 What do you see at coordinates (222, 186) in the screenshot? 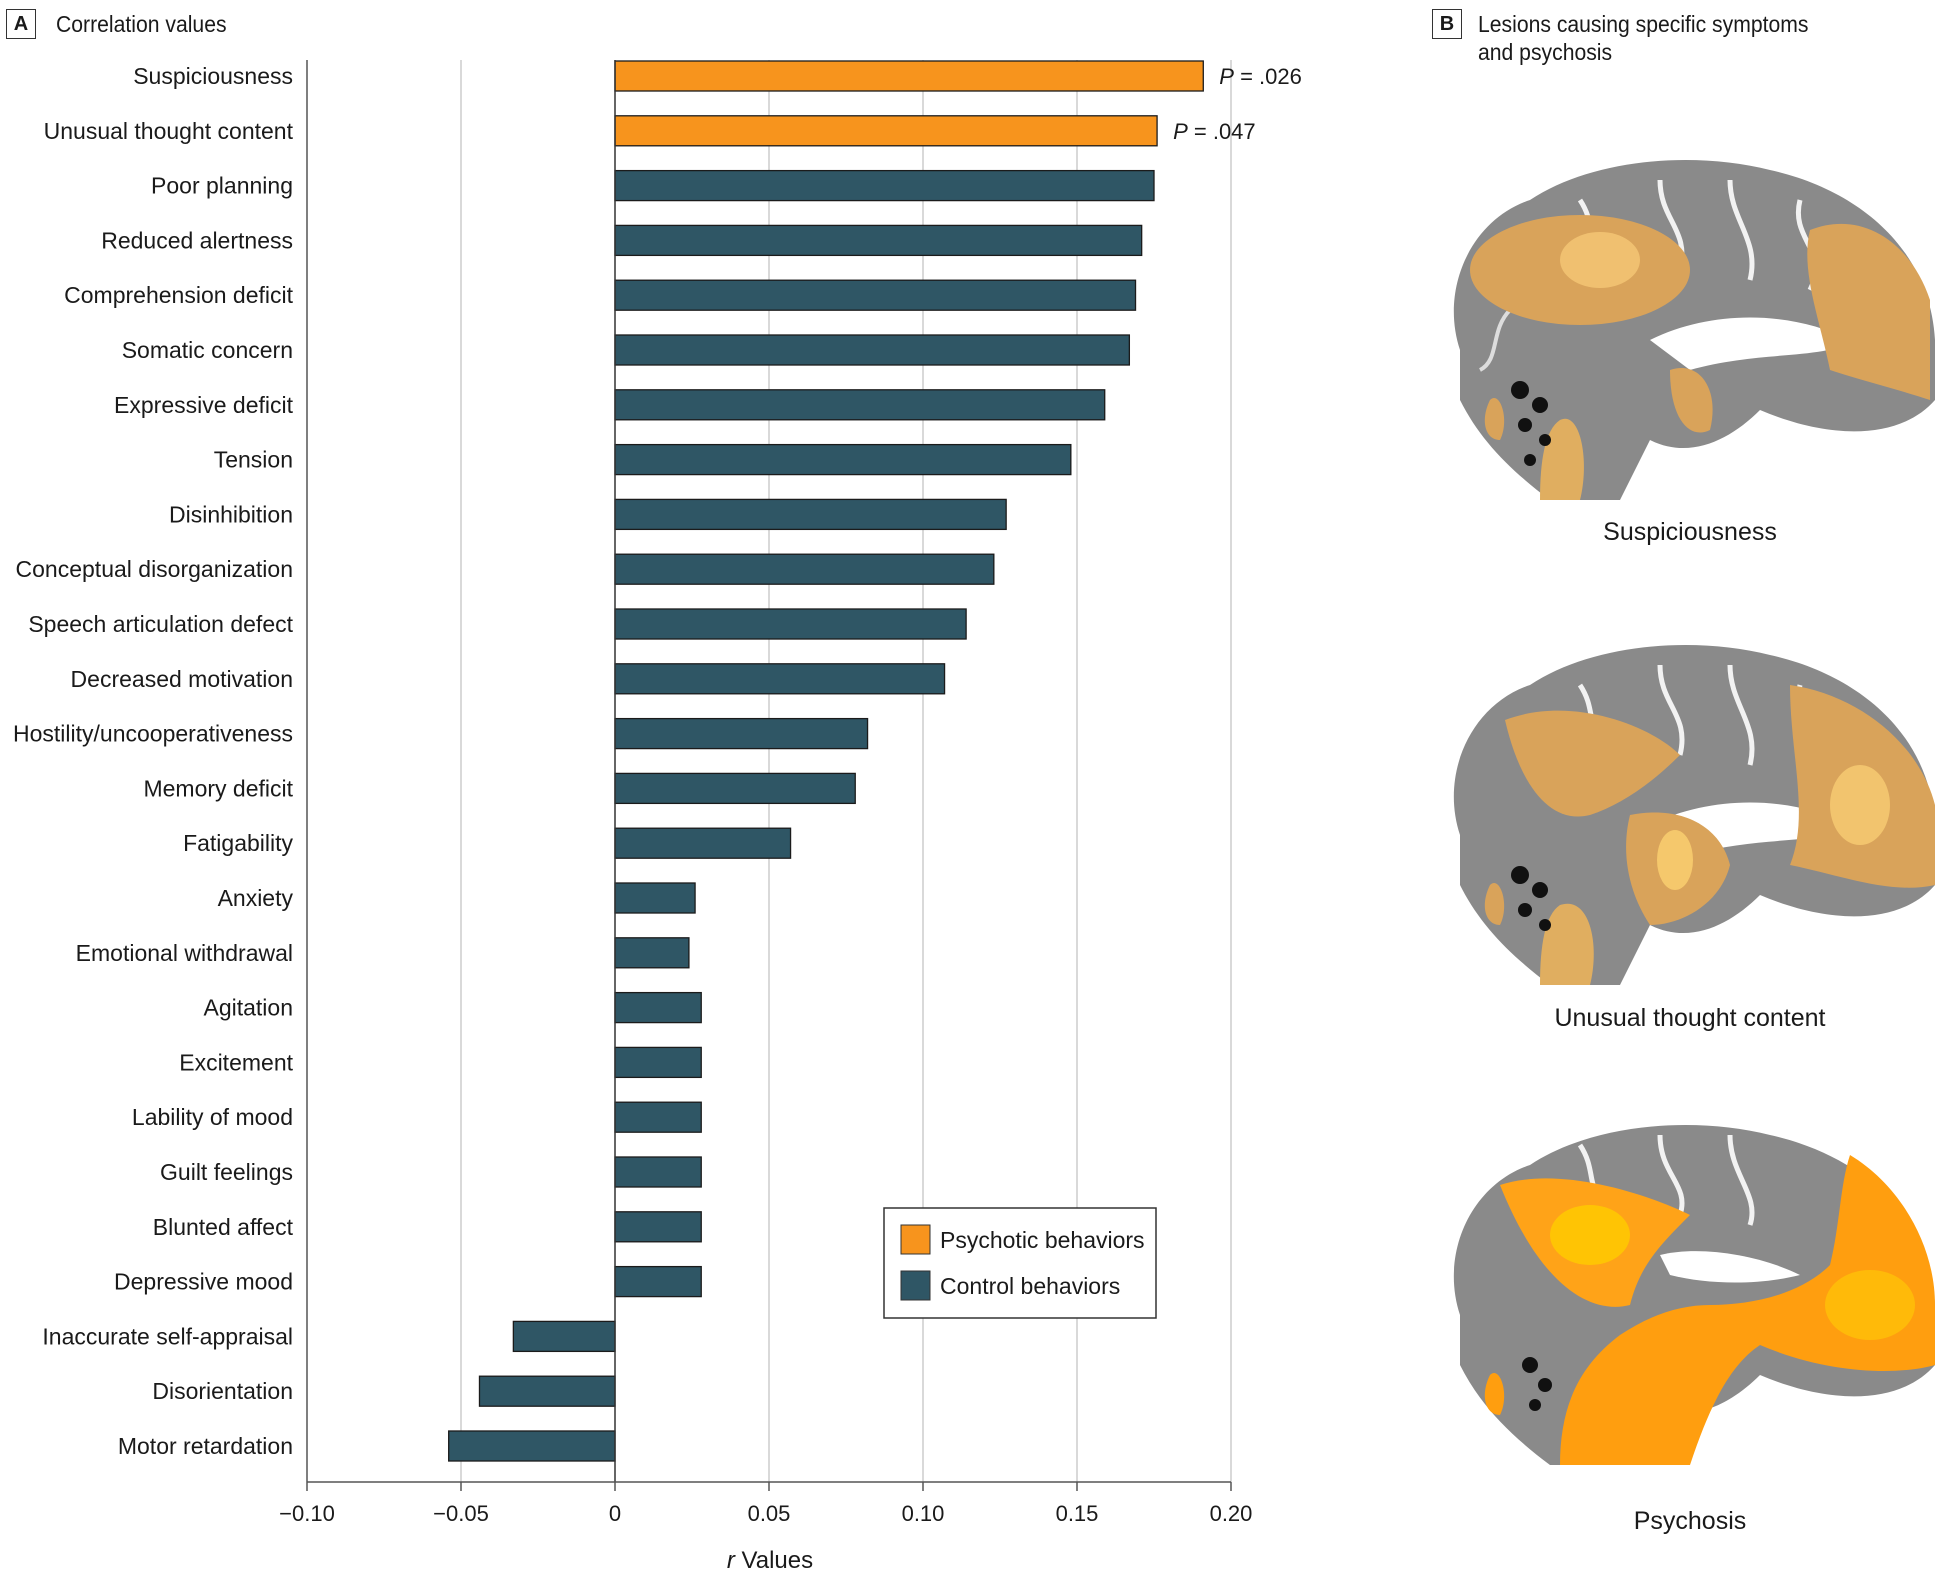
I see `category-label: Poor planning` at bounding box center [222, 186].